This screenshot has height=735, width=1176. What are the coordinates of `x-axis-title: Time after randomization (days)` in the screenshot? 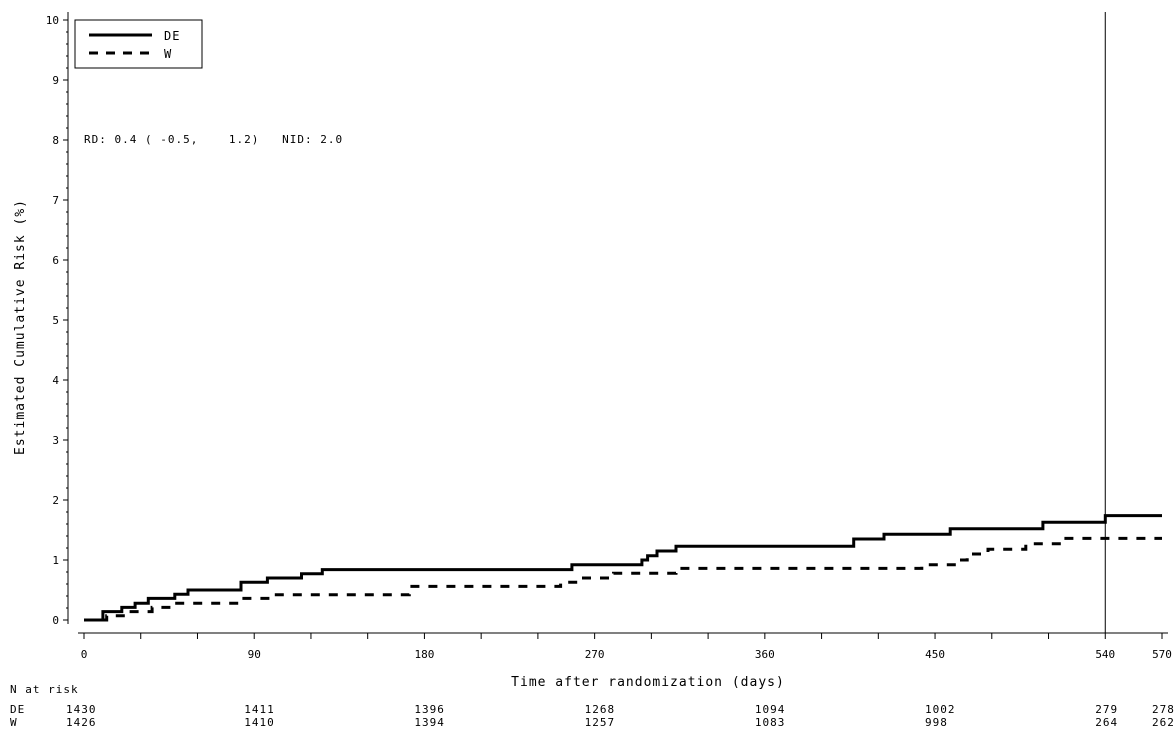 It's located at (648, 682).